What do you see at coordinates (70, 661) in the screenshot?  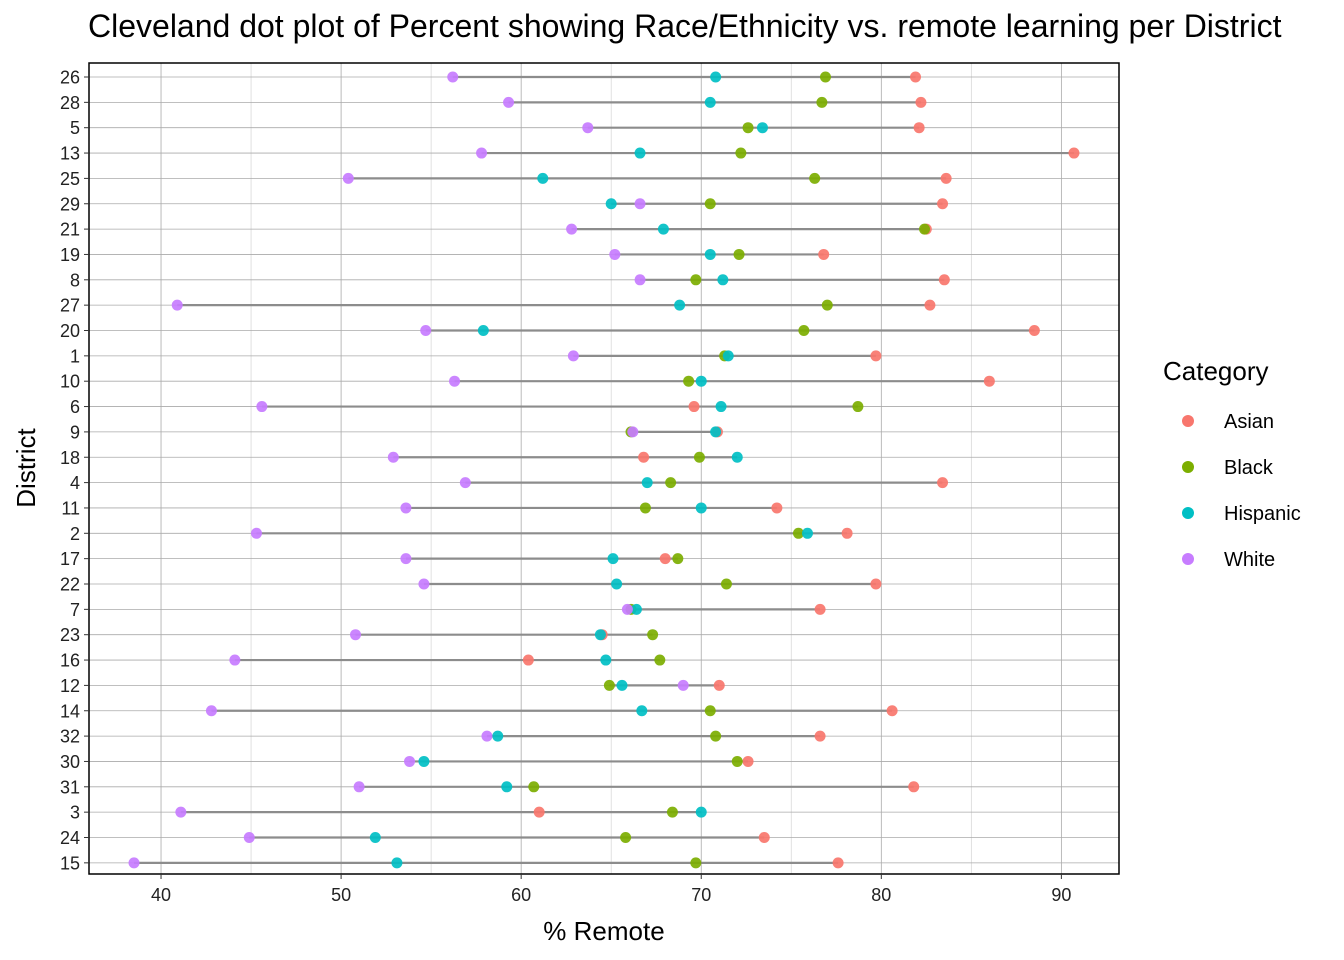 I see `y-tick-label: 16` at bounding box center [70, 661].